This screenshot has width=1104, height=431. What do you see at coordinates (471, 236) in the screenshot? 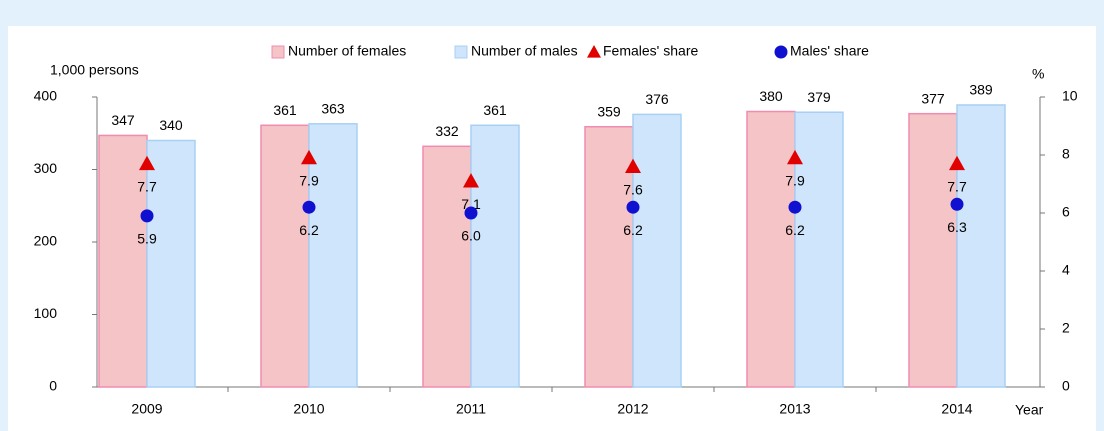
I see `data-label: 6.0` at bounding box center [471, 236].